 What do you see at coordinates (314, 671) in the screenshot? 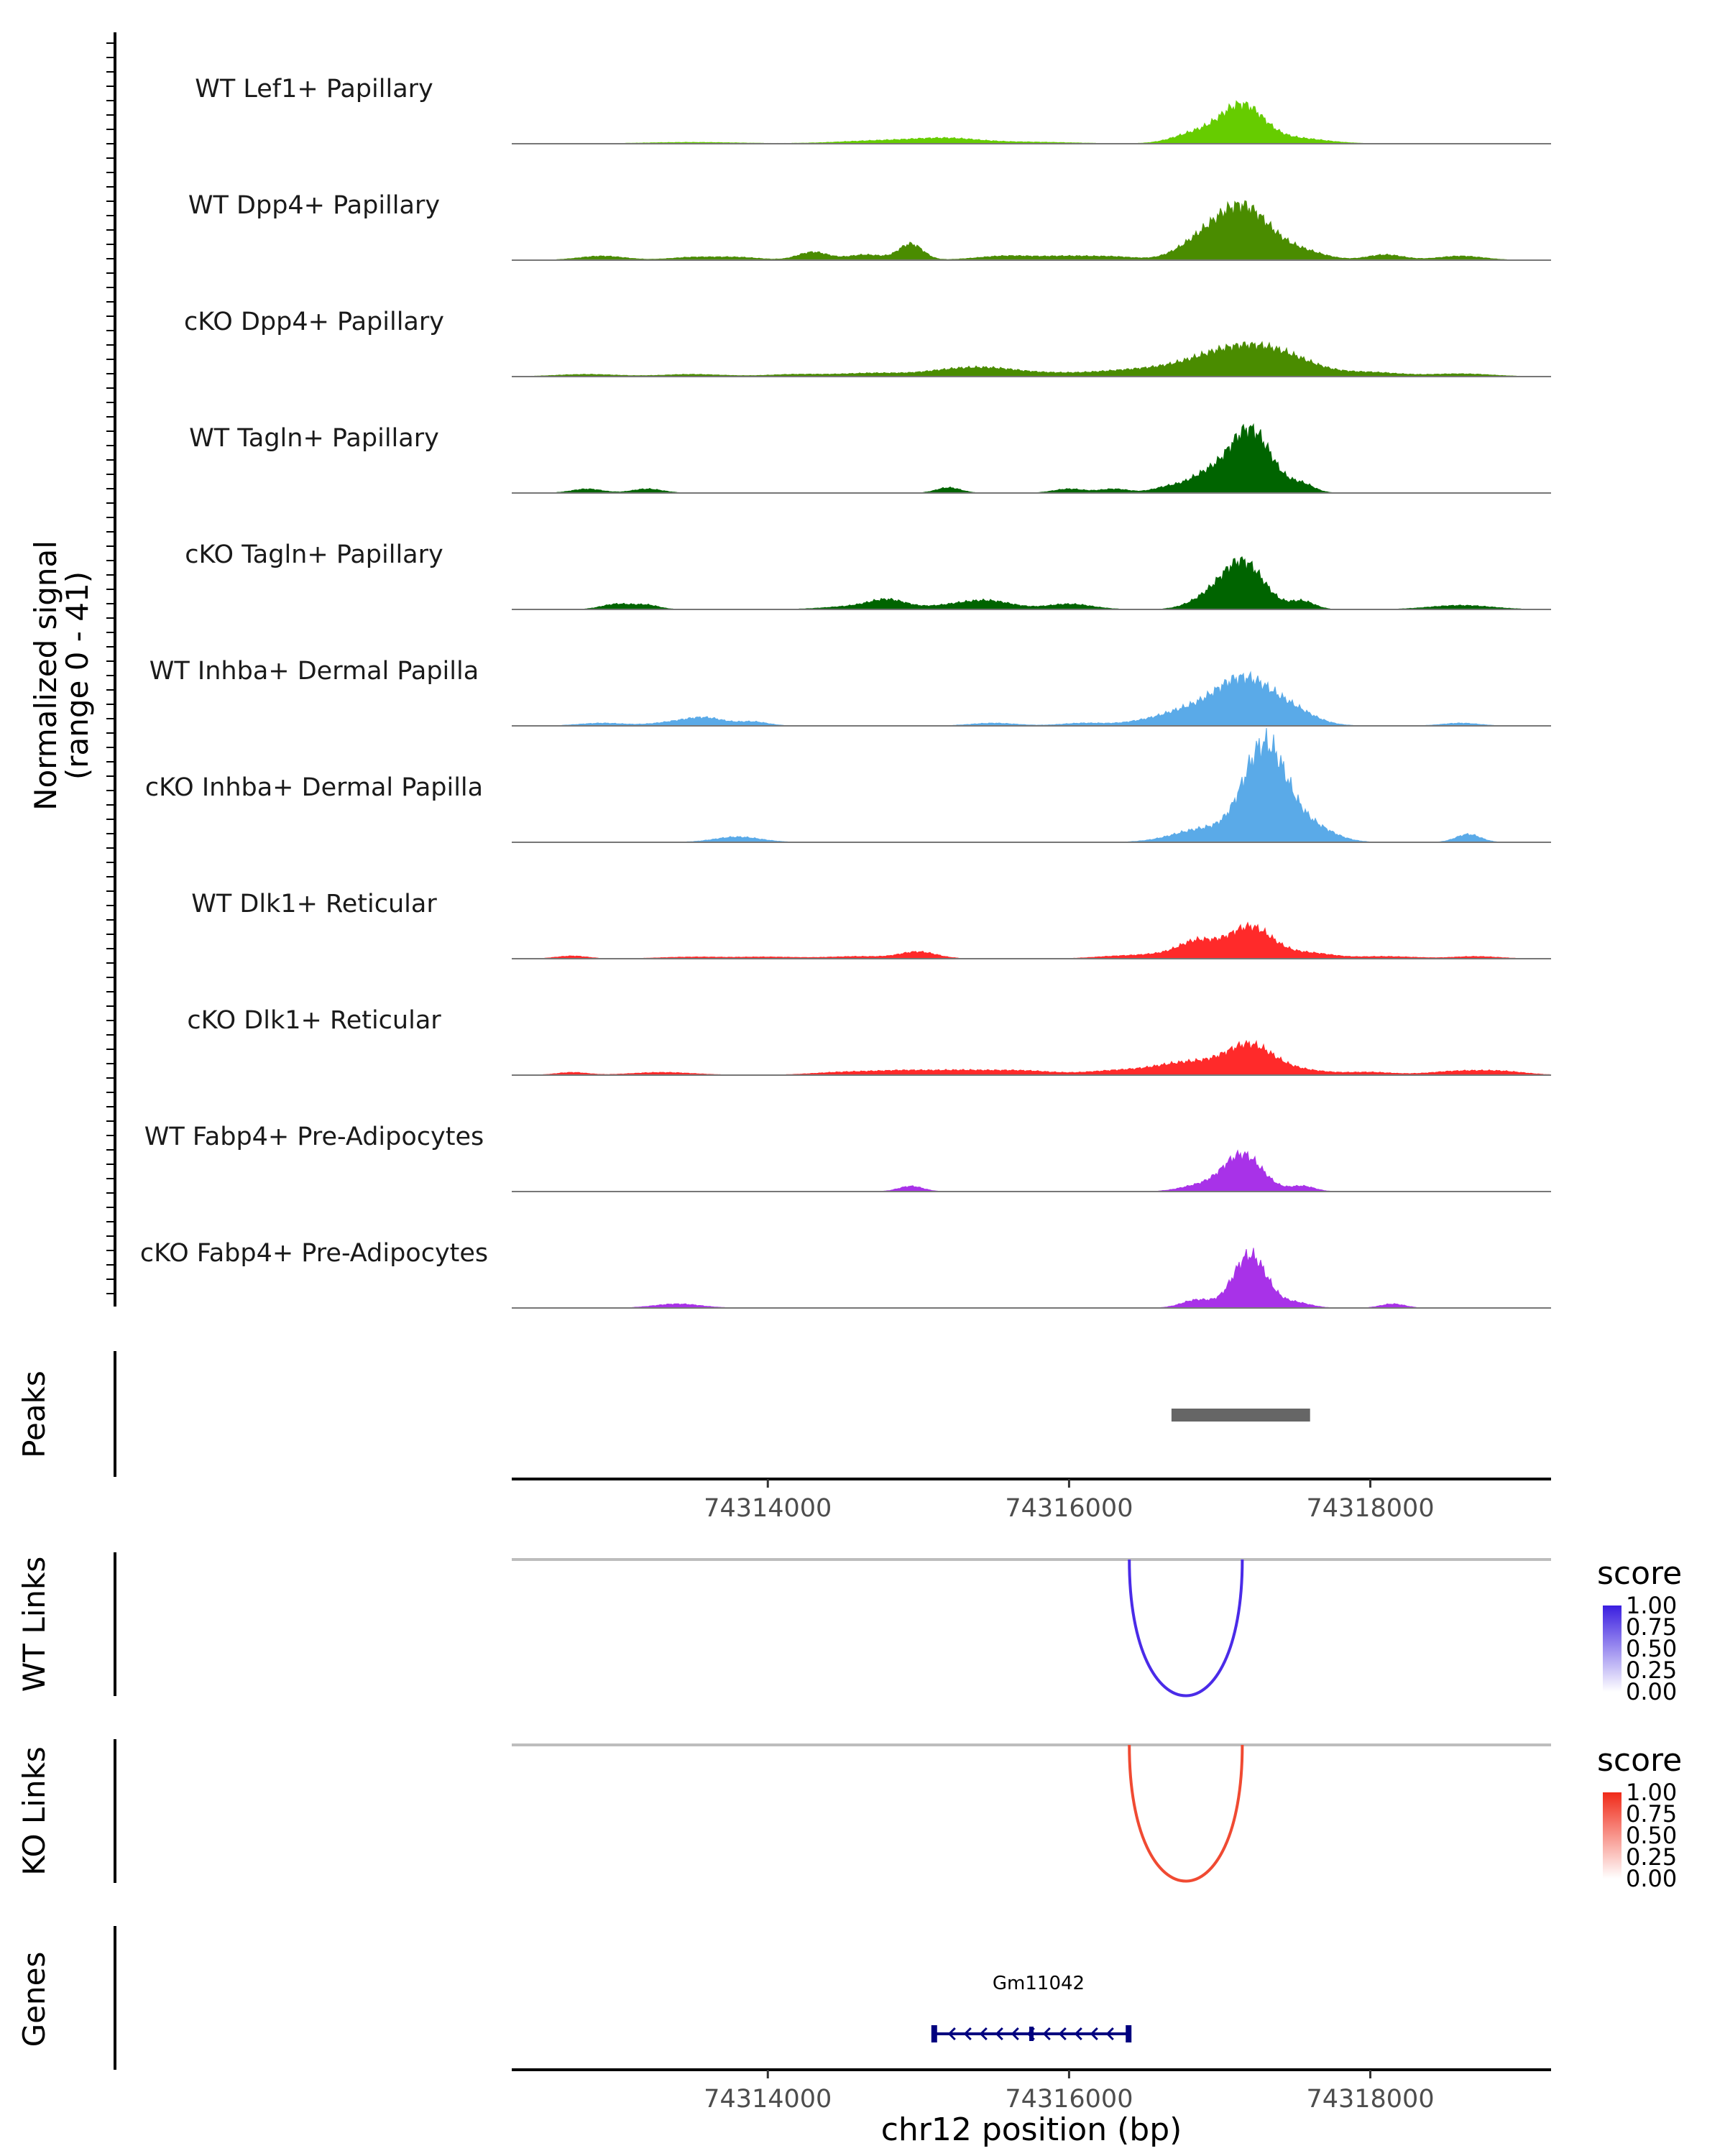
I see `coverage-track-label: WT Inhba+ Dermal Papilla` at bounding box center [314, 671].